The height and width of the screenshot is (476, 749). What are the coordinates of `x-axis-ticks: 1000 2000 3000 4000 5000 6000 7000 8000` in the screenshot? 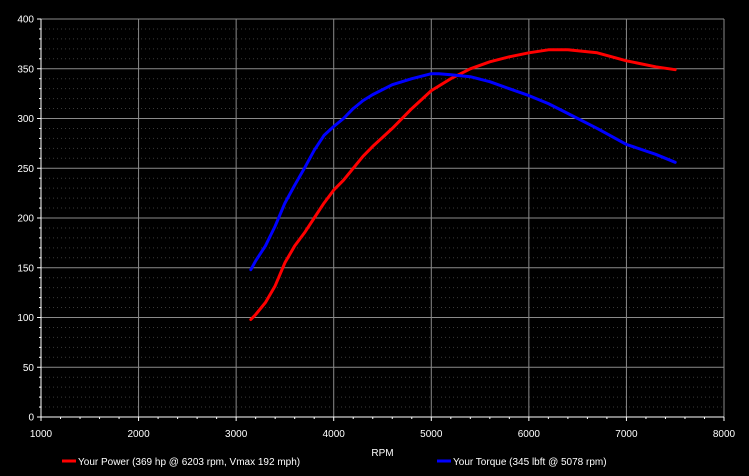 It's located at (383, 428).